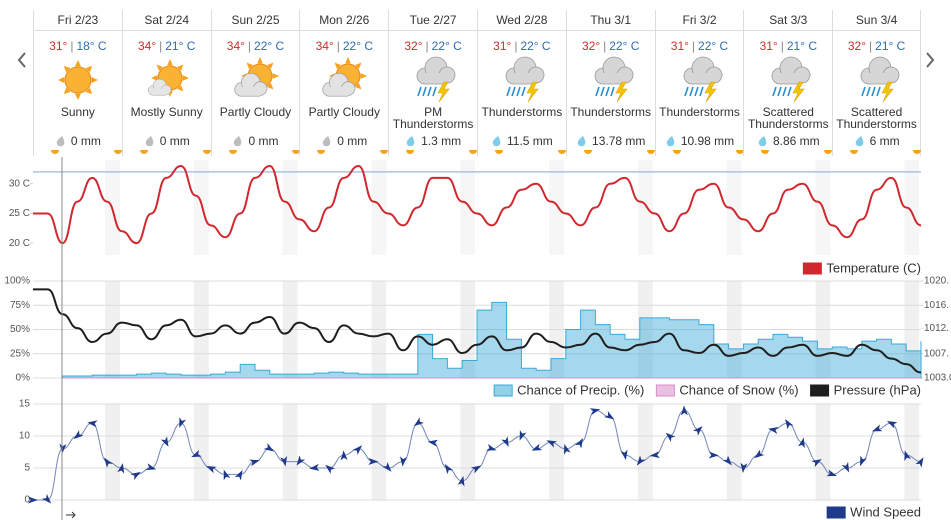 This screenshot has height=520, width=951. I want to click on day-column: Mon 2/26 34° | 22° C Partly Cloudy 0 mm, so click(344, 83).